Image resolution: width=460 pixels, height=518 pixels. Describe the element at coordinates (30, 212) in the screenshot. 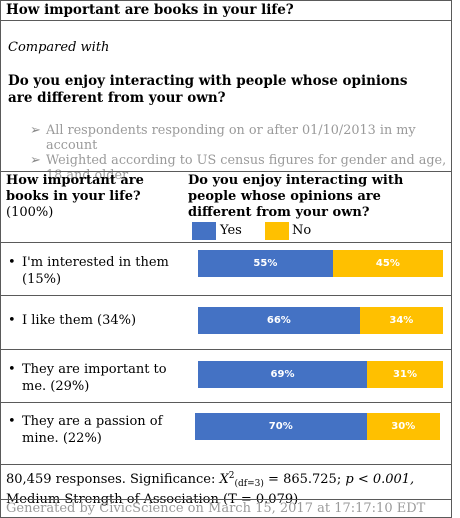

I see `row-header-percent: (100%)` at that location.